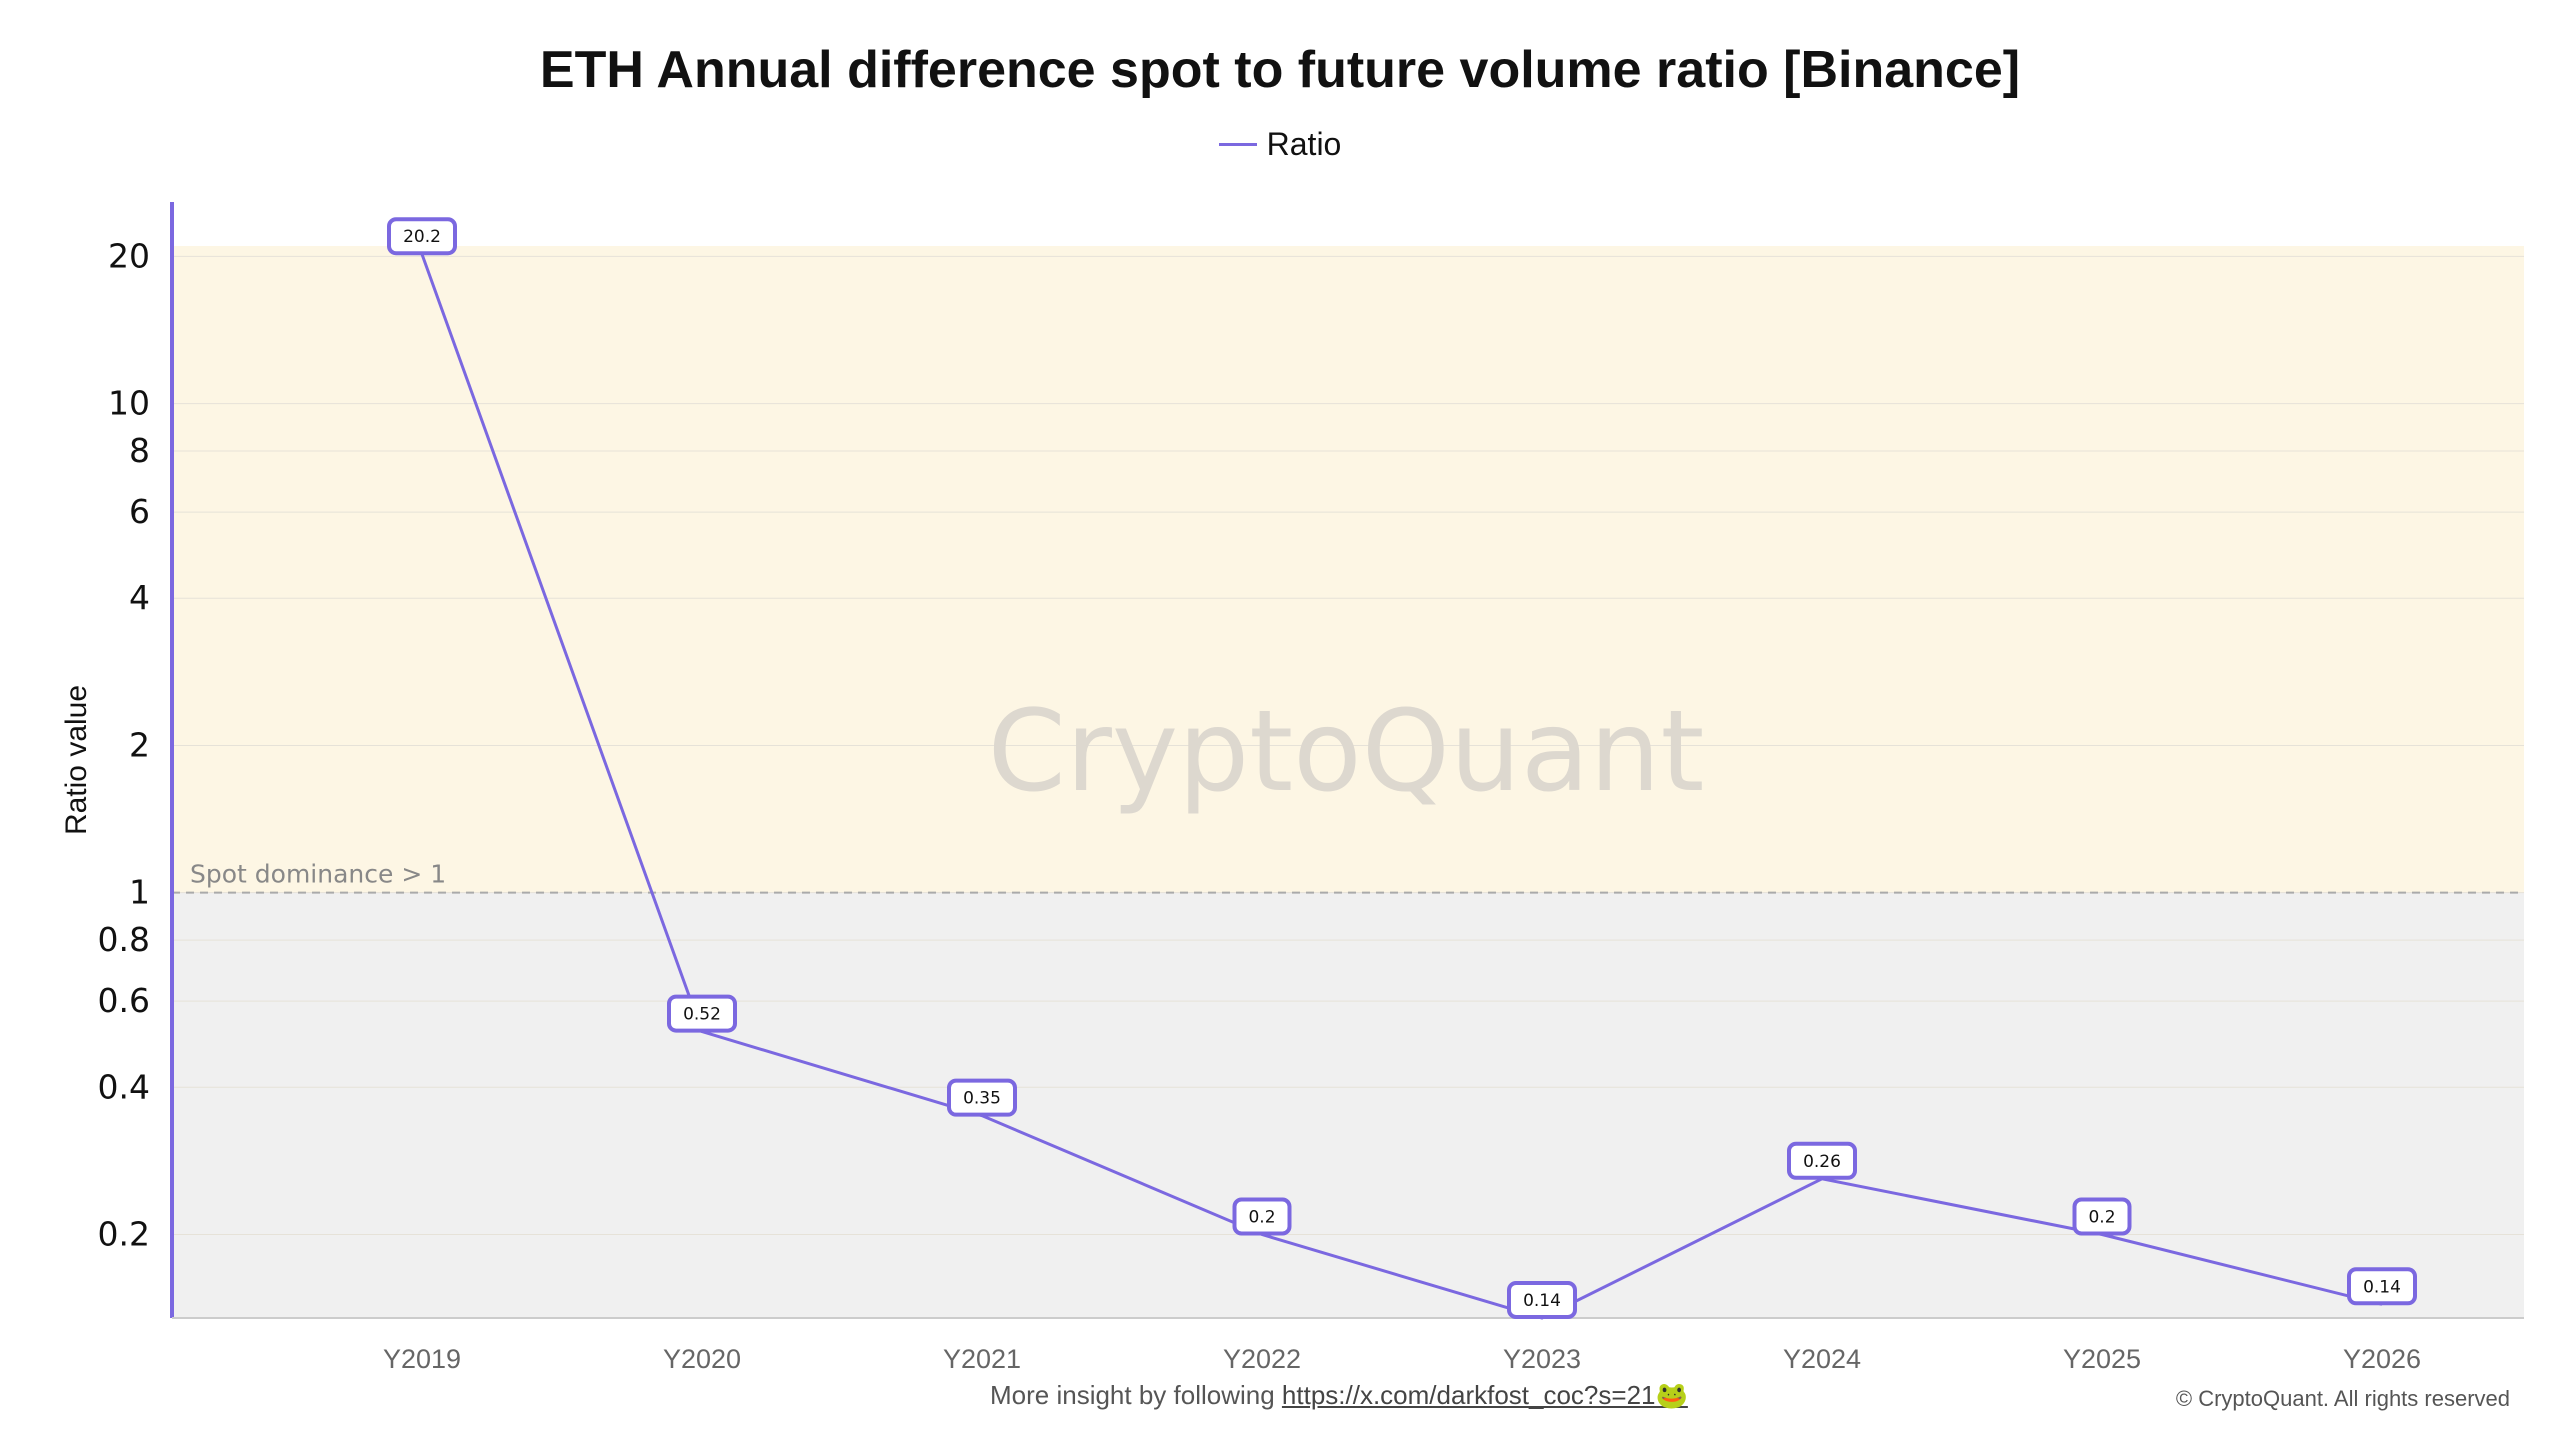 The width and height of the screenshot is (2560, 1440). I want to click on x-tick-label: Y2024, so click(1822, 1359).